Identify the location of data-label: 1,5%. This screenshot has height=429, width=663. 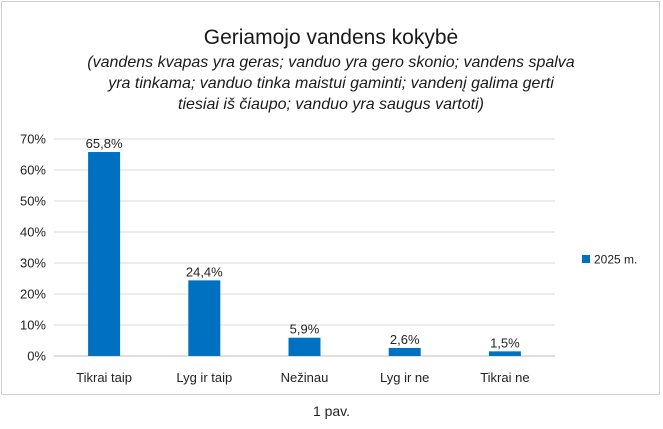
(505, 342).